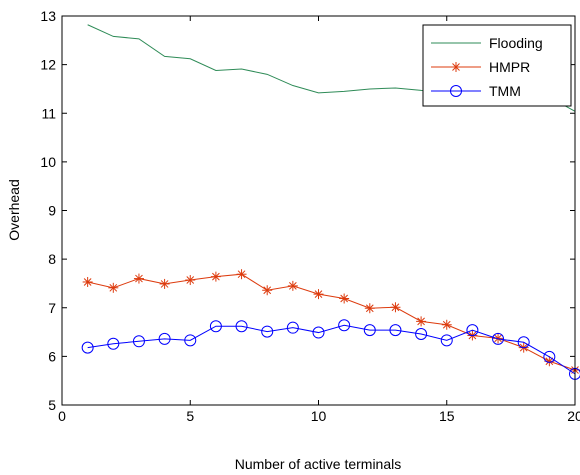  I want to click on y-tick-label: 8, so click(52, 259).